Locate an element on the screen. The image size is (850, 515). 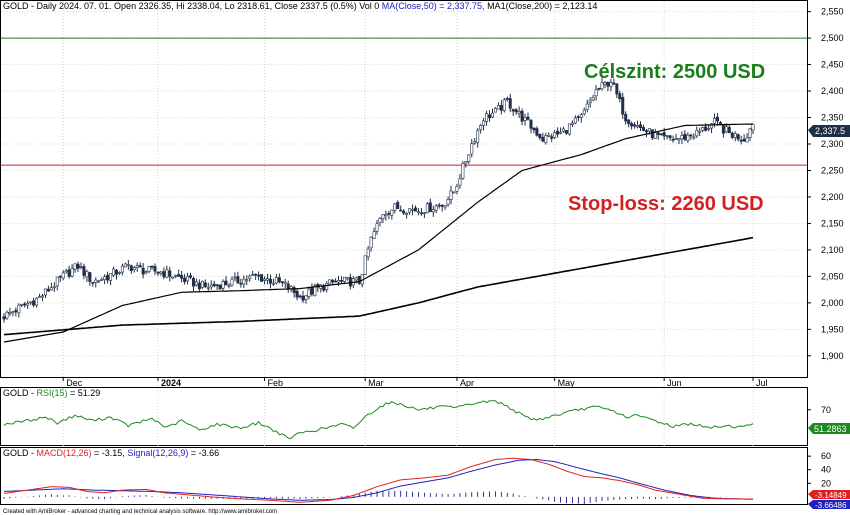
x-tick-label: May is located at coordinates (567, 383).